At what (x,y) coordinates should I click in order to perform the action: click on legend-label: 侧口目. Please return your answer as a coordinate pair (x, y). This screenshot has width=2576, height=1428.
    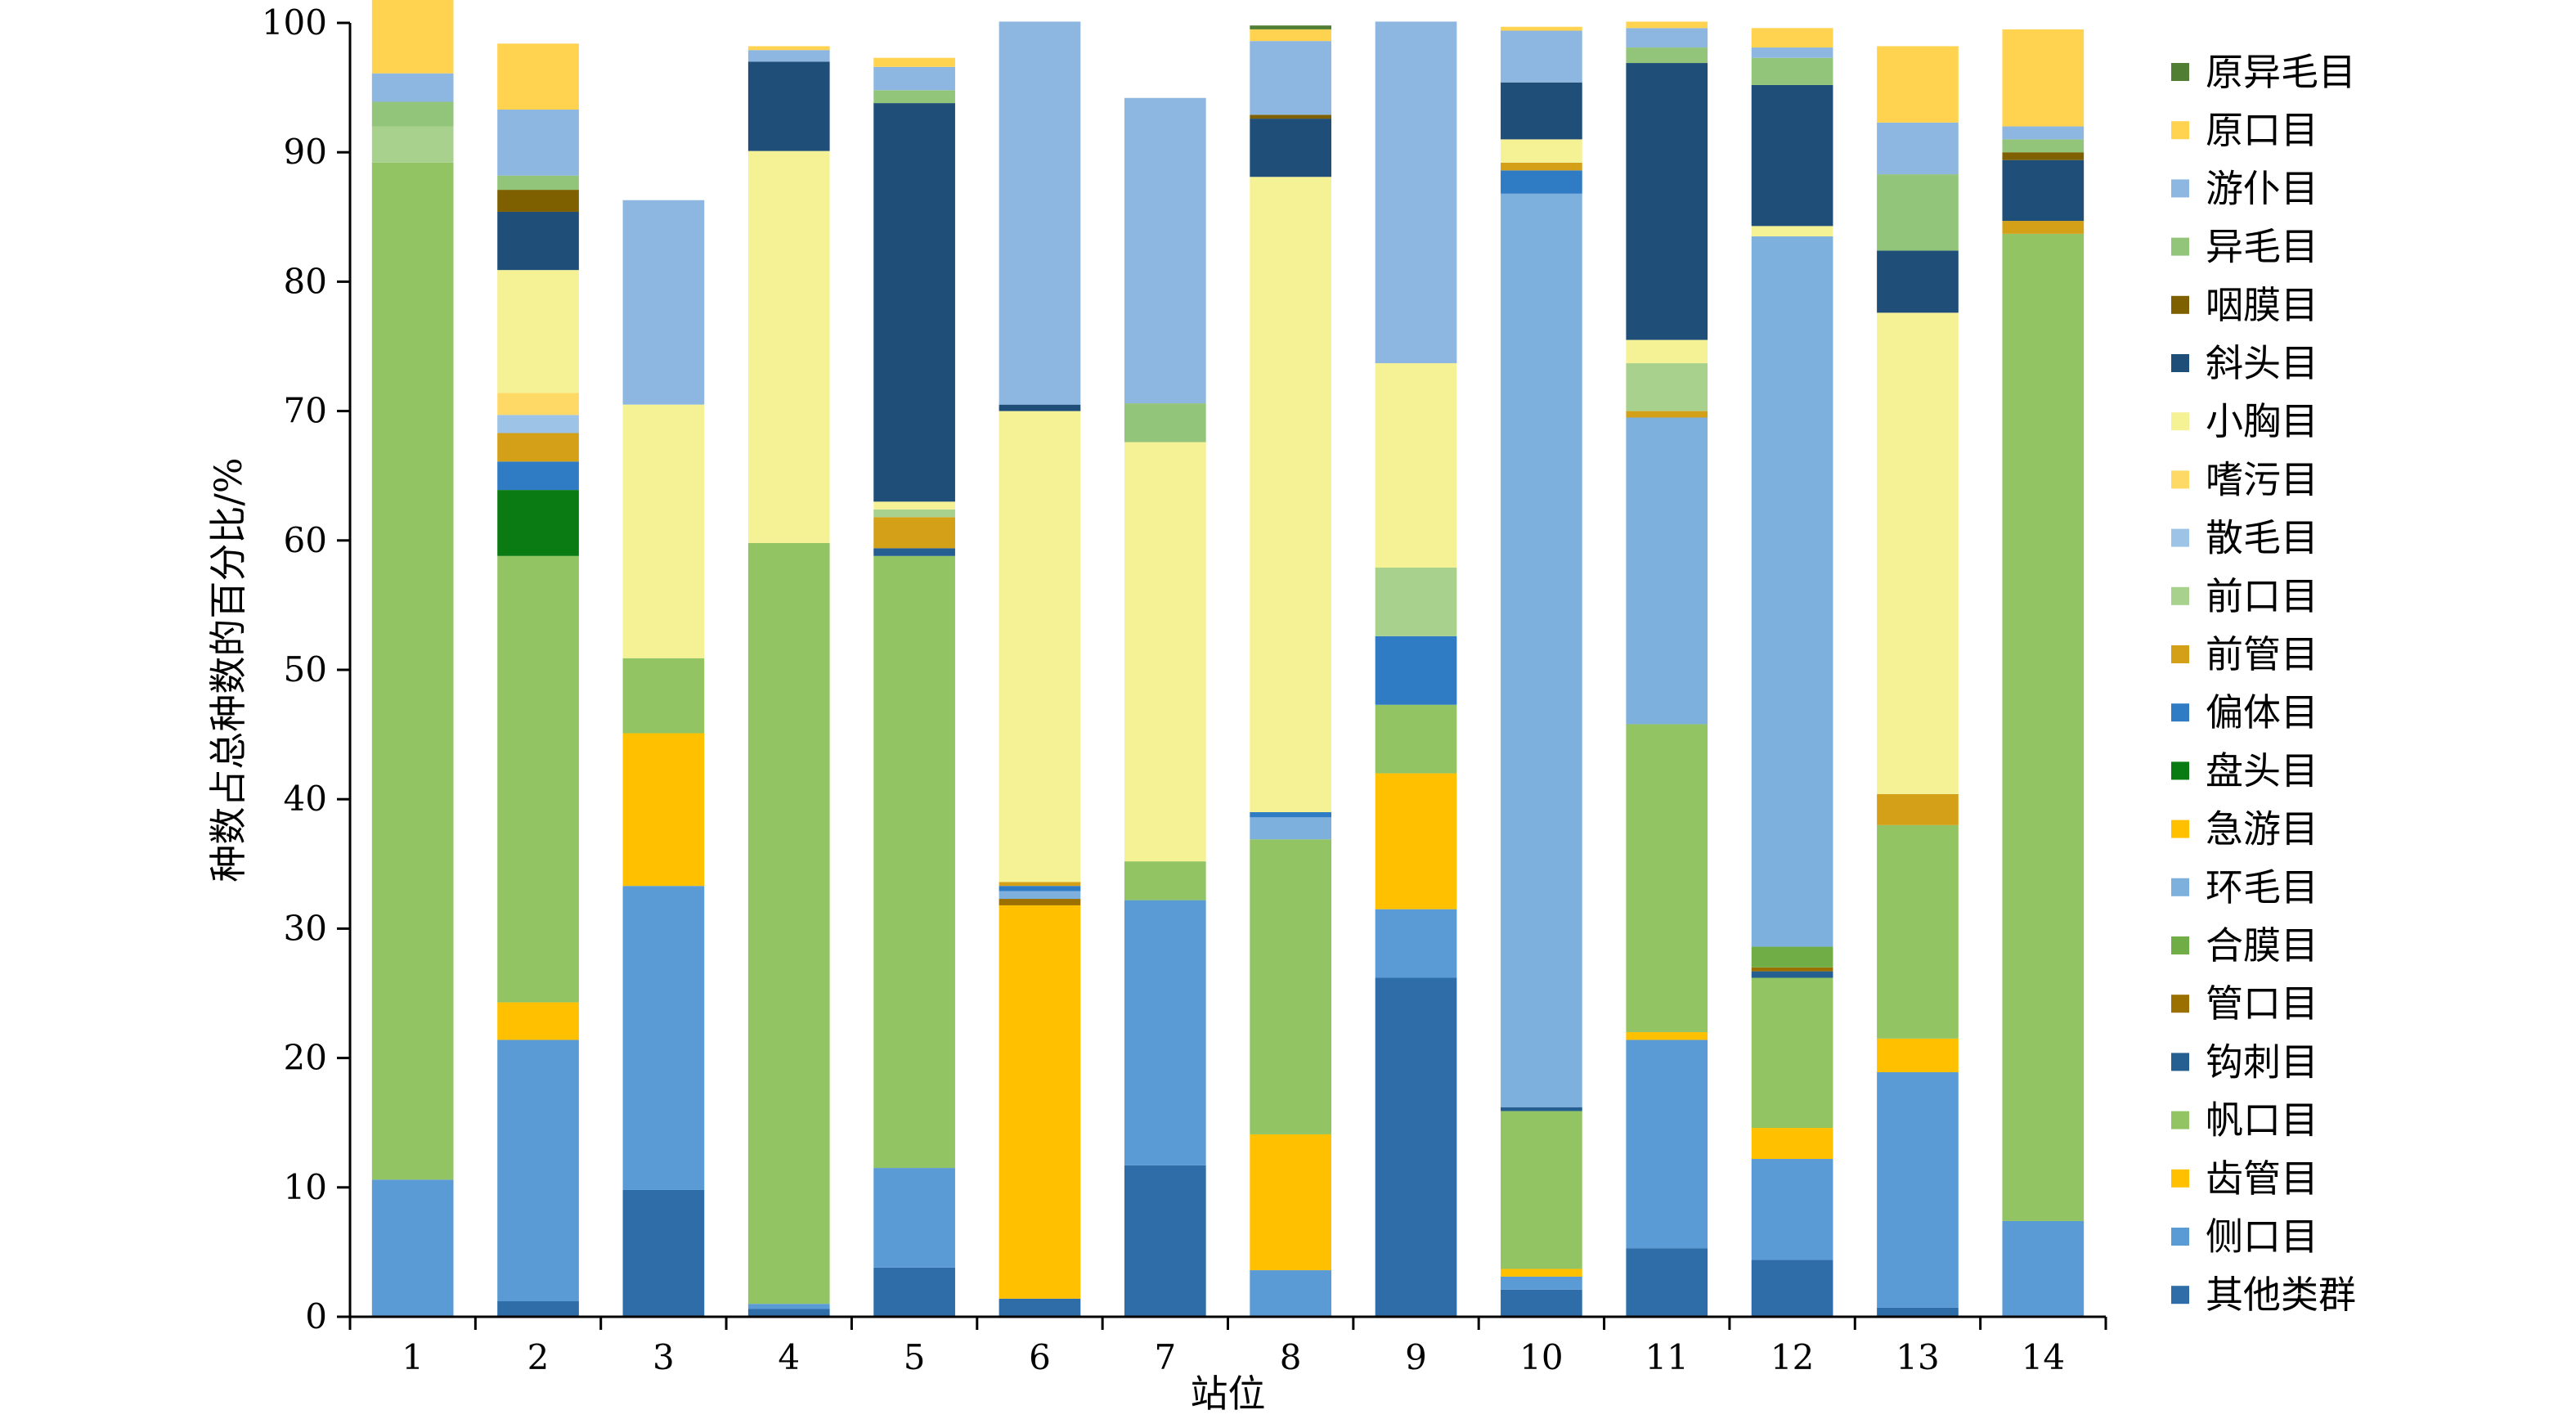
    Looking at the image, I should click on (2262, 1237).